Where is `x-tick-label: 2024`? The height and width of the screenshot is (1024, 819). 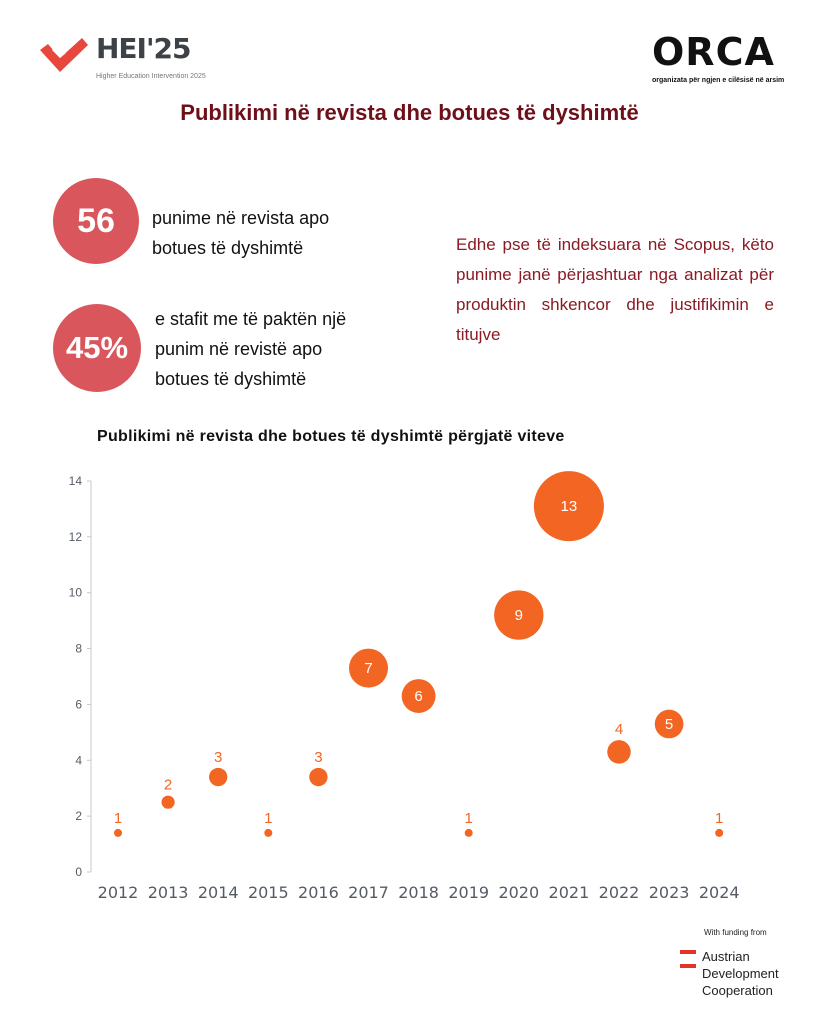
x-tick-label: 2024 is located at coordinates (719, 892).